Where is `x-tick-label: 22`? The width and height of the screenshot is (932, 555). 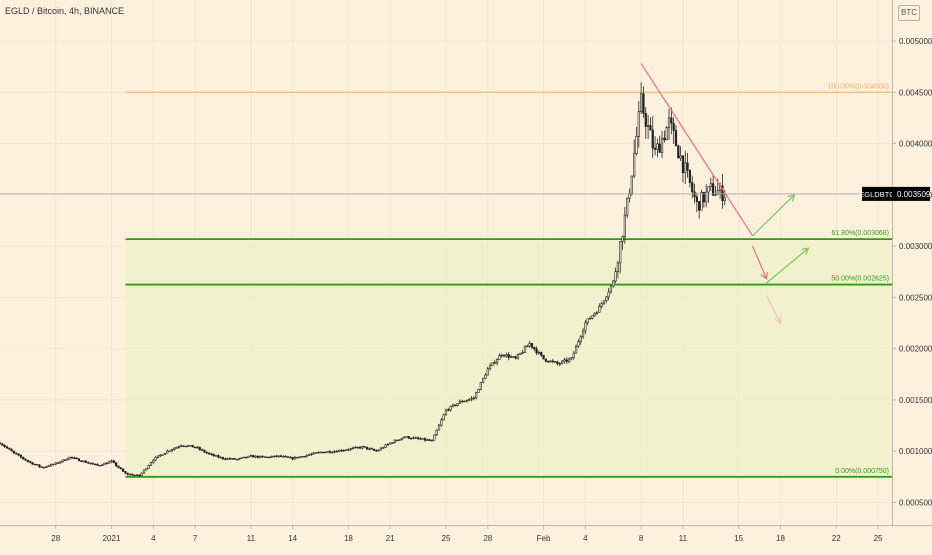
x-tick-label: 22 is located at coordinates (836, 538).